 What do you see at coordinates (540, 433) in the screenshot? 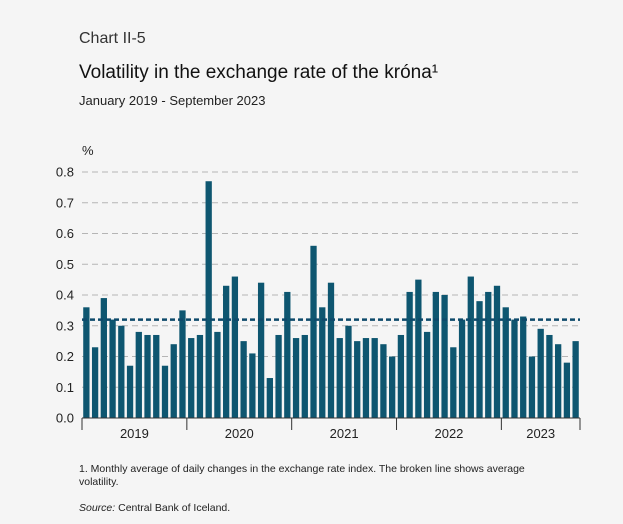
I see `x-tick-label: 2023` at bounding box center [540, 433].